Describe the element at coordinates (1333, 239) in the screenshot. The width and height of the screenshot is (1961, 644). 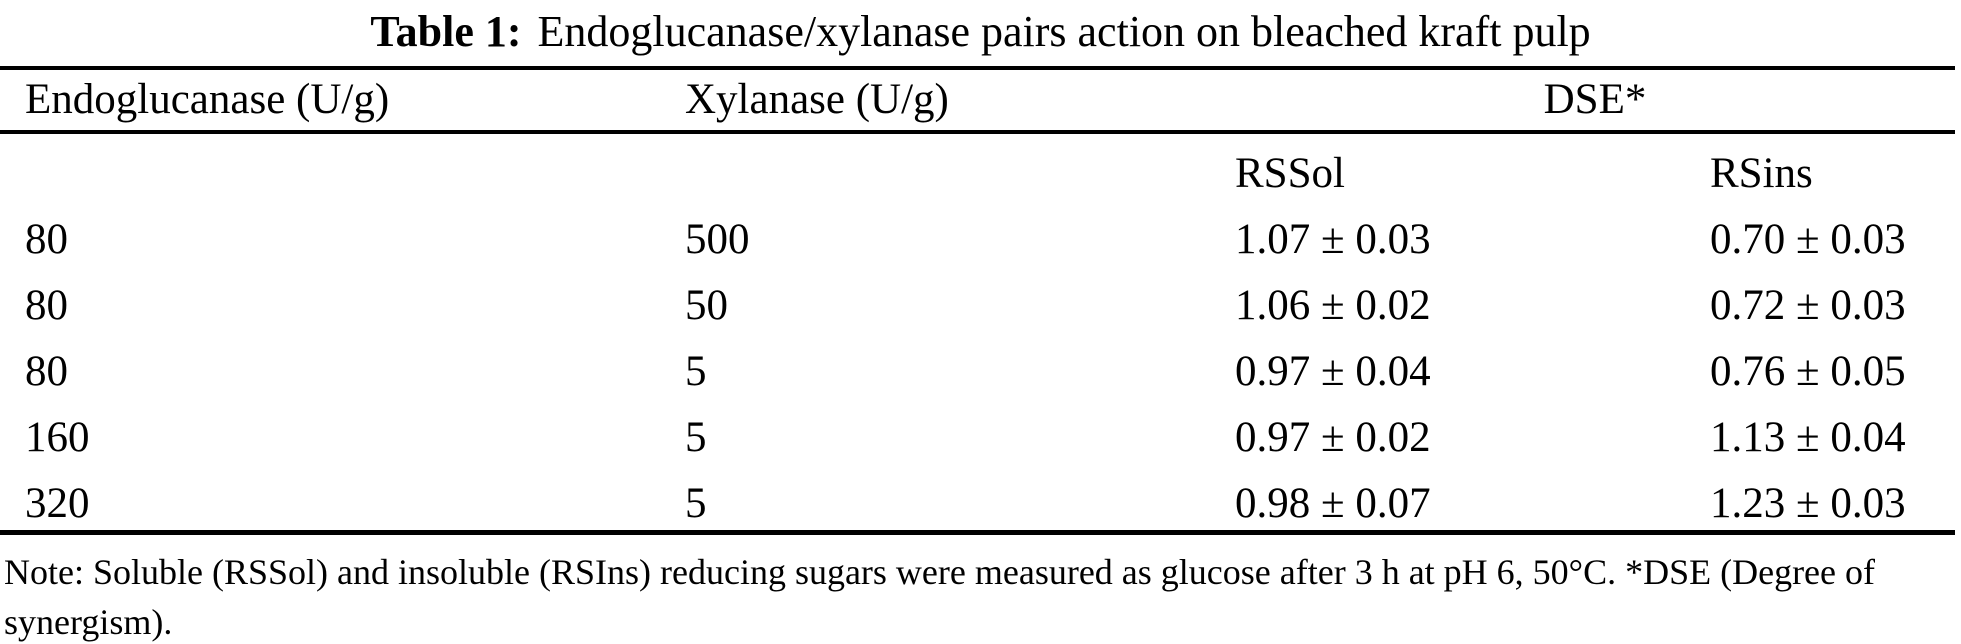
I see `cell-rssol: 1.07 ± 0.03` at that location.